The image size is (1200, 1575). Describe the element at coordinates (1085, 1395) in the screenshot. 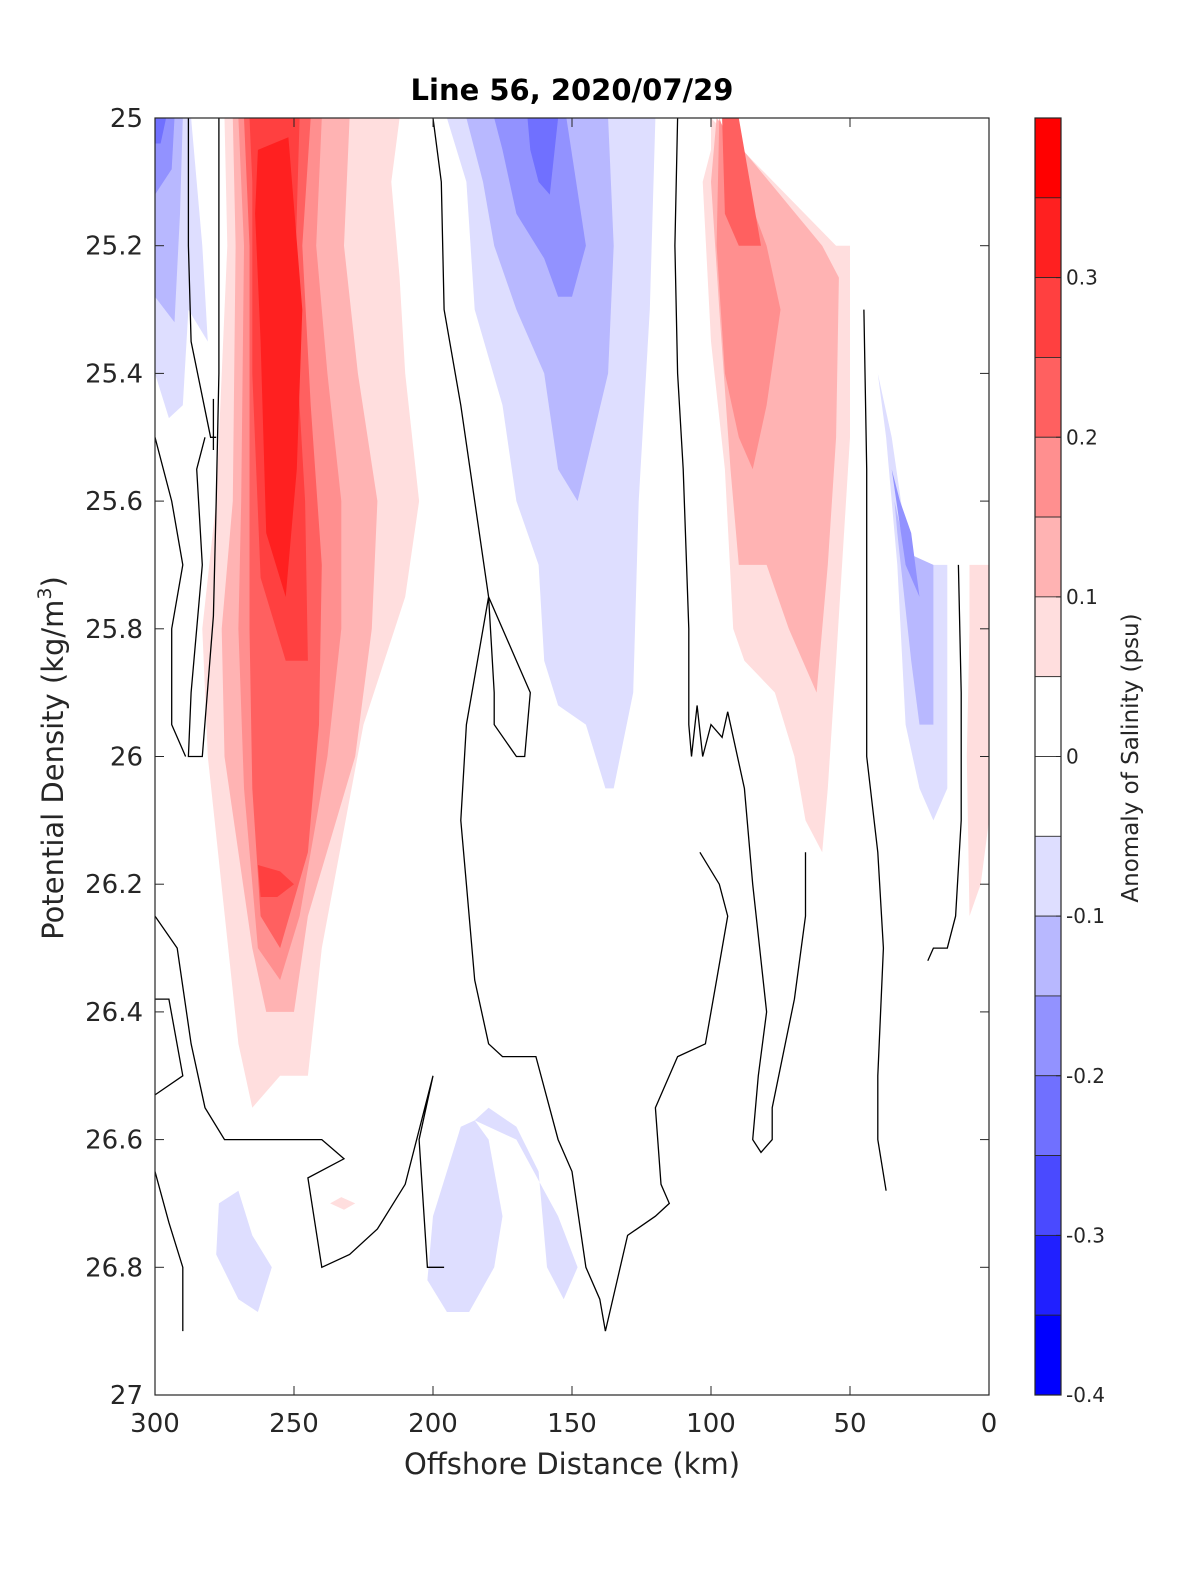

I see `colorbar-tick-label-7: -0.4` at that location.